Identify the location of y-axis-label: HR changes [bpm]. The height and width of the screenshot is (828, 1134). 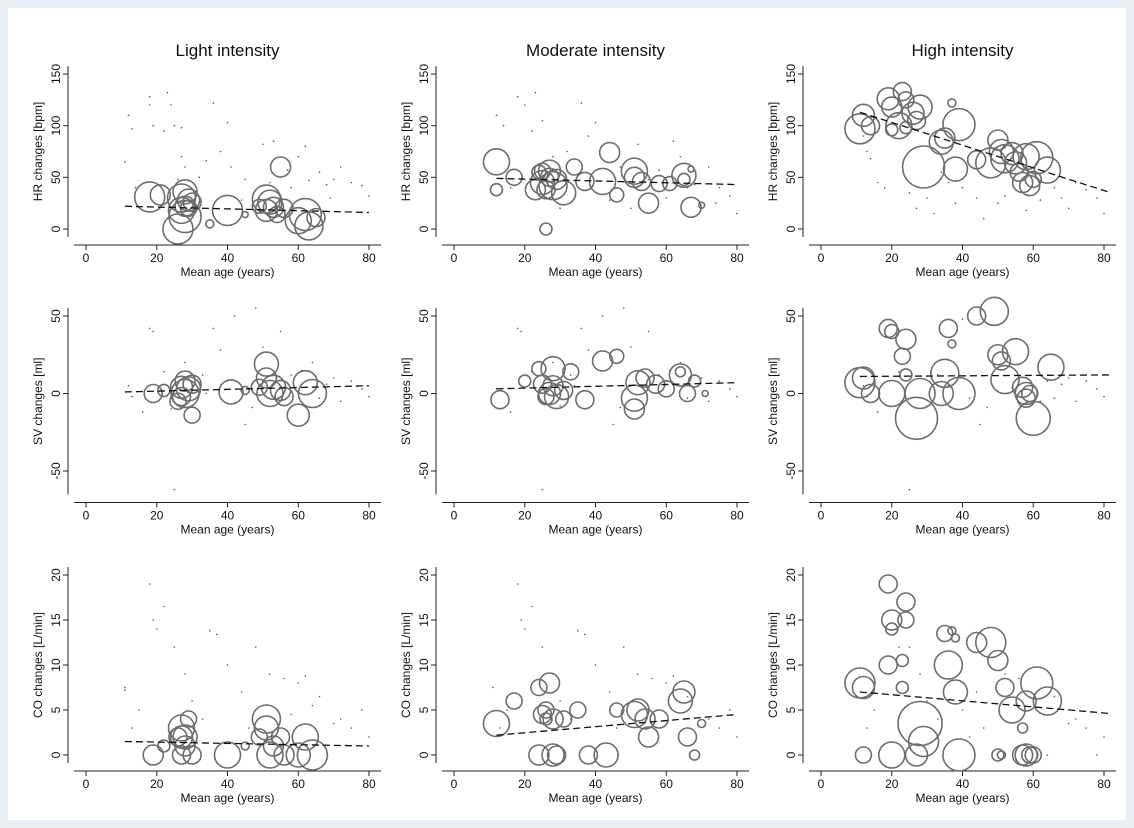
(38, 151).